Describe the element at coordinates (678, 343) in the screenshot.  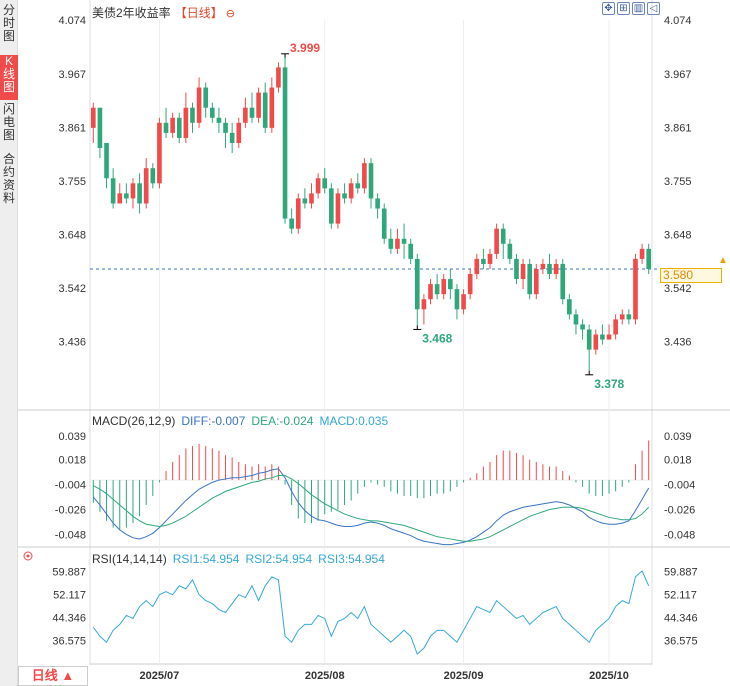
I see `price-tick-right: 3.436` at that location.